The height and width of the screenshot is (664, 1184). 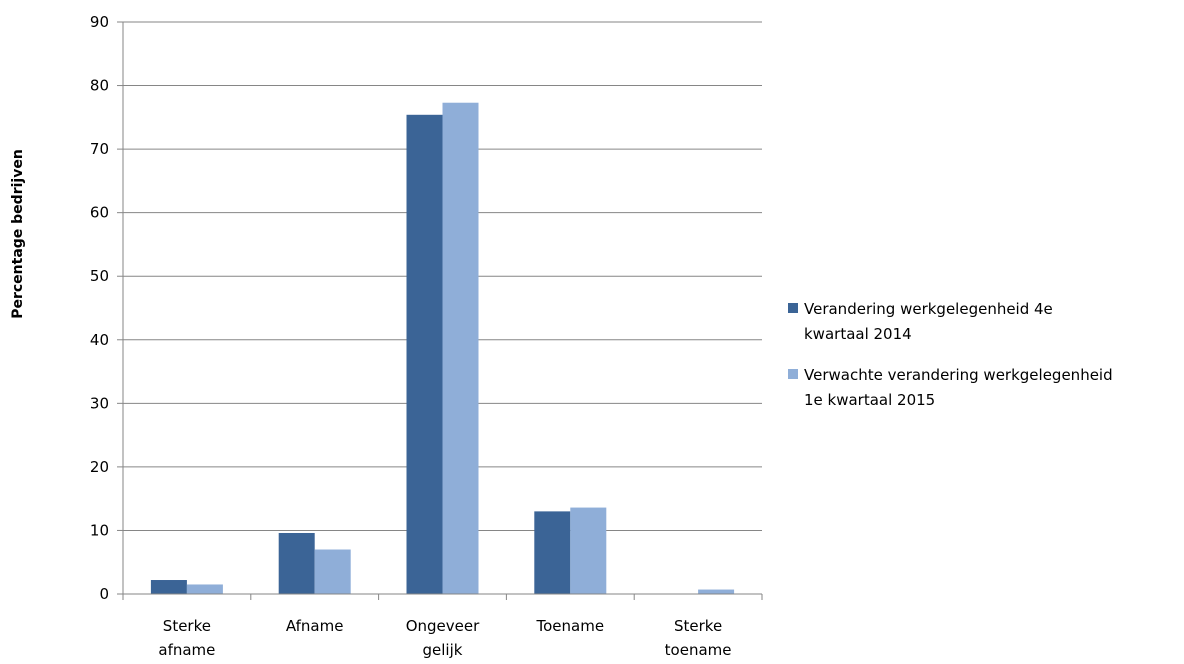 What do you see at coordinates (315, 626) in the screenshot?
I see `x-tick-label-2-line-1: Afname` at bounding box center [315, 626].